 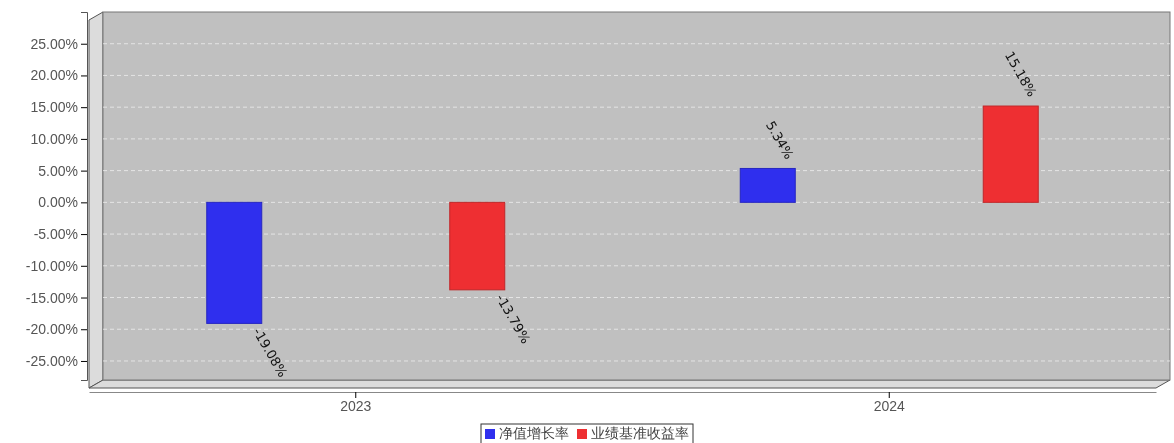 What do you see at coordinates (54, 138) in the screenshot?
I see `y-tick-label: 10.00%` at bounding box center [54, 138].